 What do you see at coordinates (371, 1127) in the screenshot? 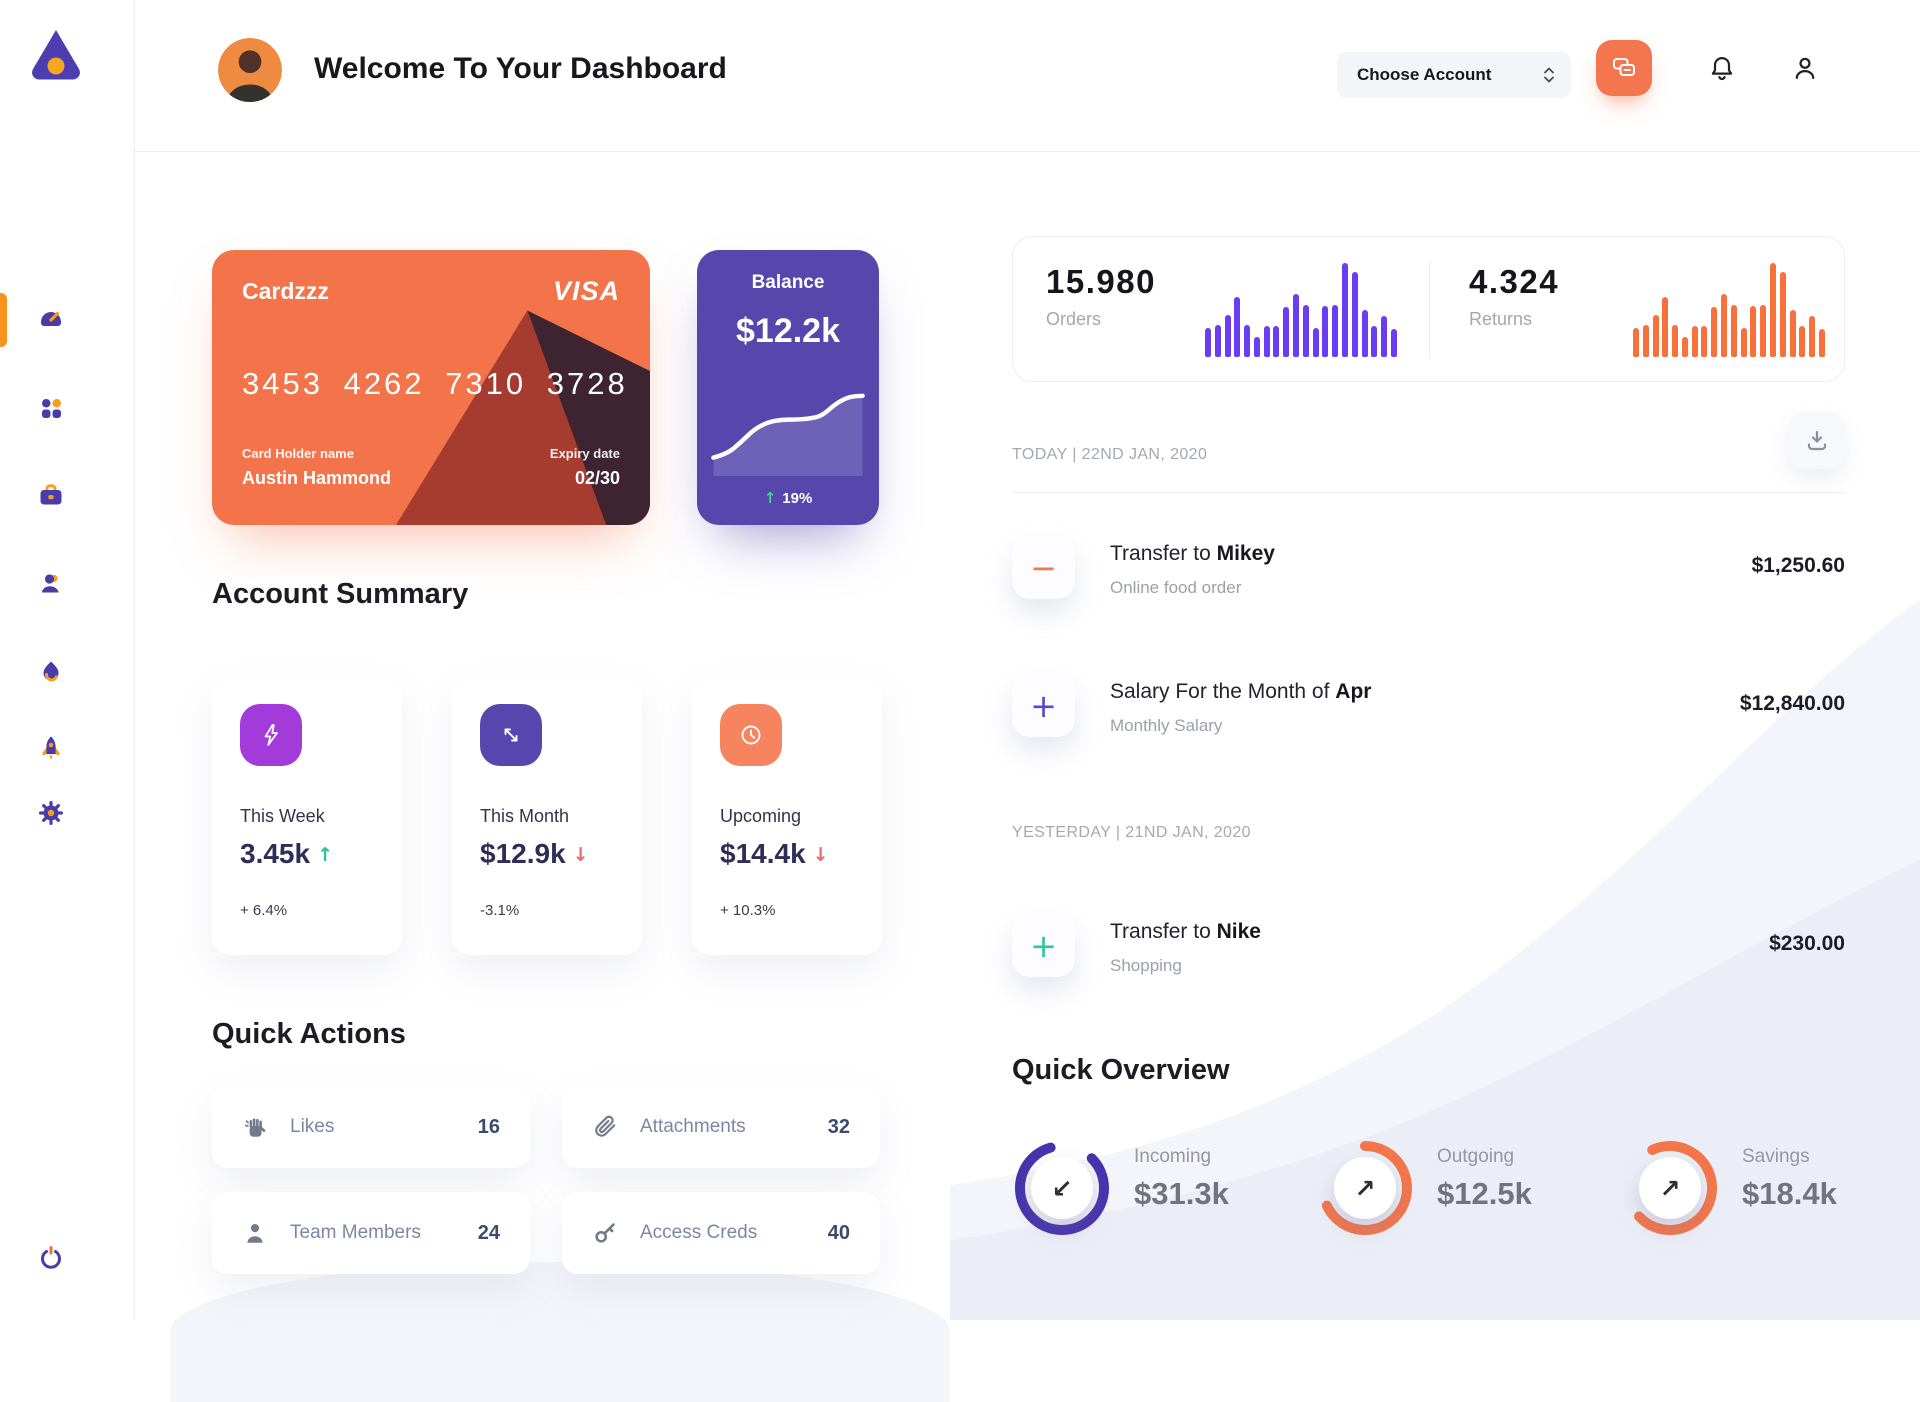
I see `quick-action-likes: Likes 16` at bounding box center [371, 1127].